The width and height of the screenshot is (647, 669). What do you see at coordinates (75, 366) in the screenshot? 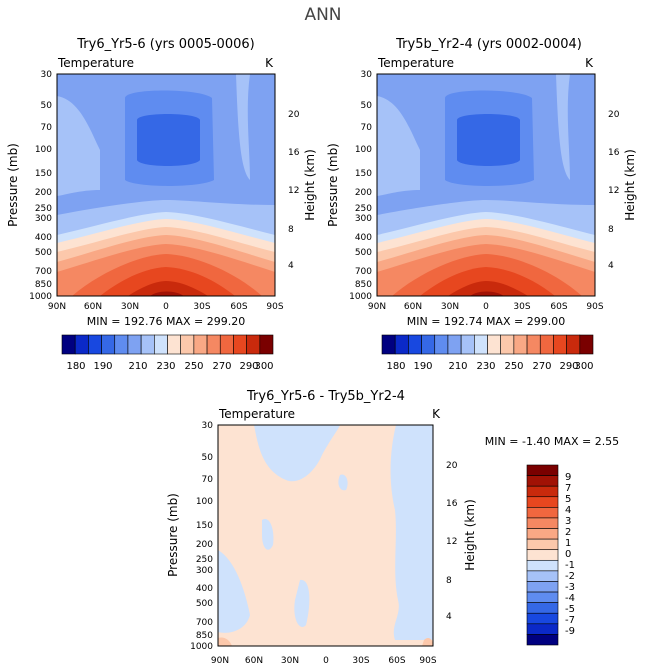
I see `colorbar-label: 180` at bounding box center [75, 366].